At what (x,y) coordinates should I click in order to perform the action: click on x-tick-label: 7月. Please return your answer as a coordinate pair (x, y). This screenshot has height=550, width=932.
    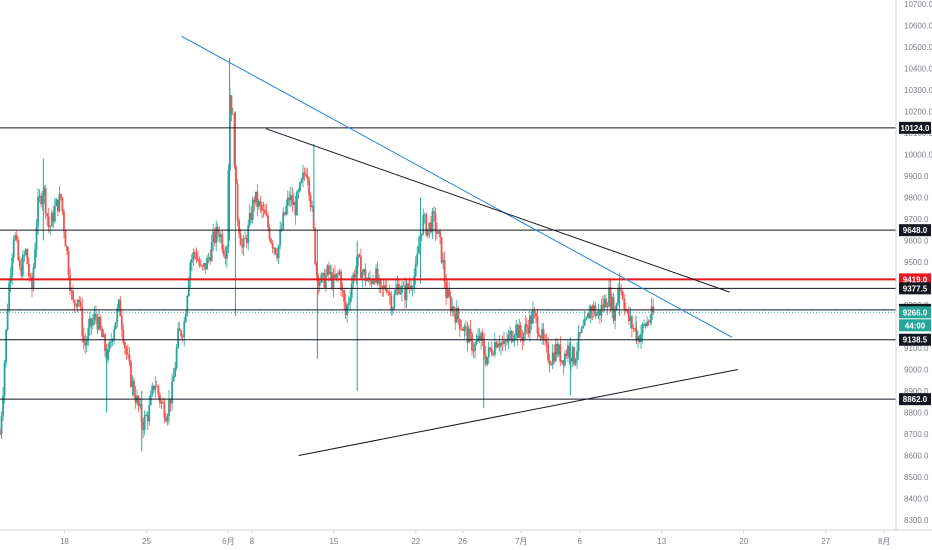
    Looking at the image, I should click on (521, 541).